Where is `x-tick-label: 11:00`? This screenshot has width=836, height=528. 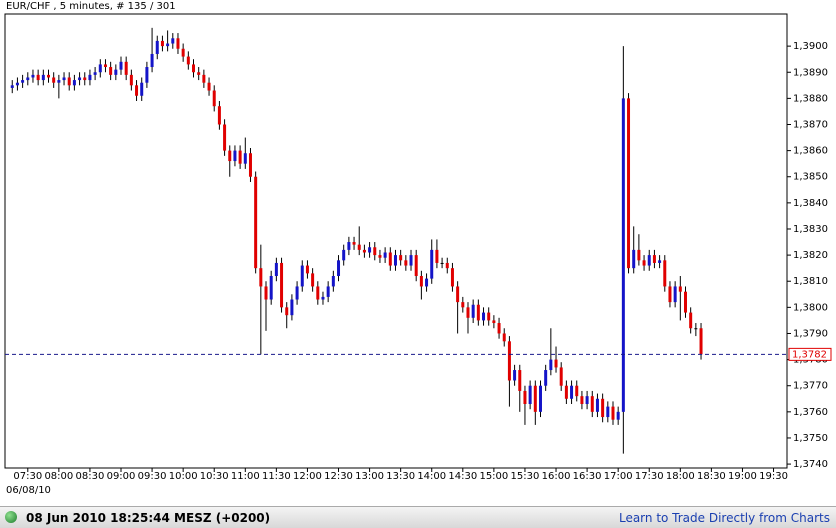 x-tick-label: 11:00 is located at coordinates (245, 476).